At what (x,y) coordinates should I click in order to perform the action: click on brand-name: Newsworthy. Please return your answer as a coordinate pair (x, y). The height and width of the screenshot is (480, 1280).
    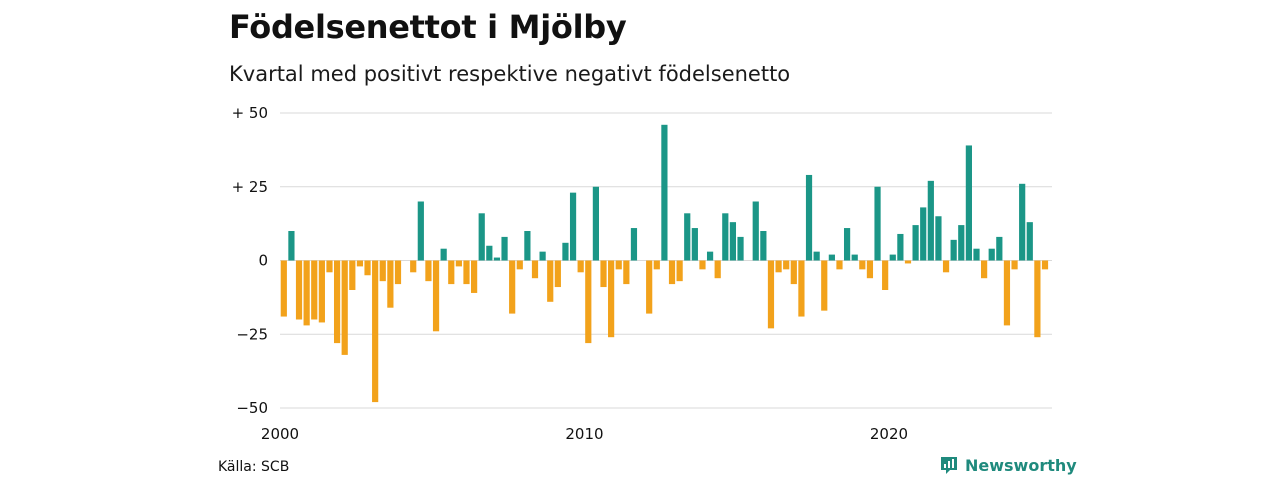
    Looking at the image, I should click on (1021, 465).